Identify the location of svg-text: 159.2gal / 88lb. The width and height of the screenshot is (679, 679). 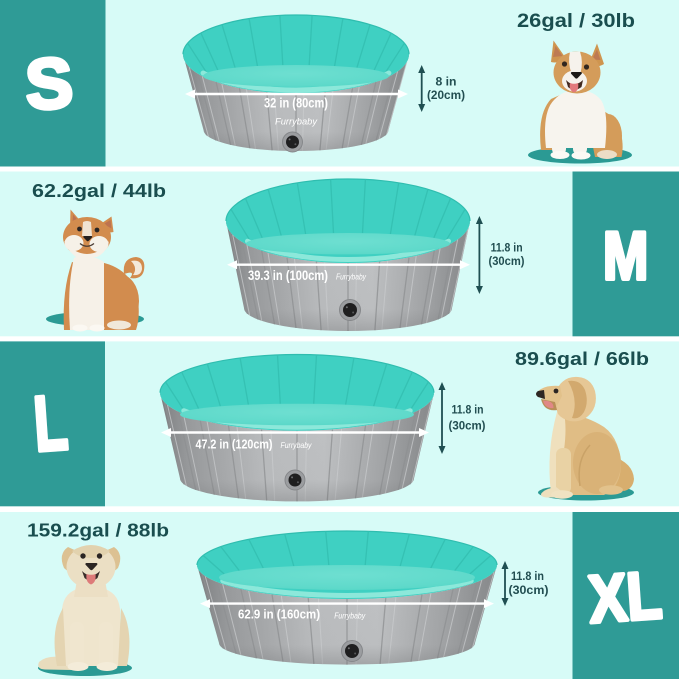
(98, 531).